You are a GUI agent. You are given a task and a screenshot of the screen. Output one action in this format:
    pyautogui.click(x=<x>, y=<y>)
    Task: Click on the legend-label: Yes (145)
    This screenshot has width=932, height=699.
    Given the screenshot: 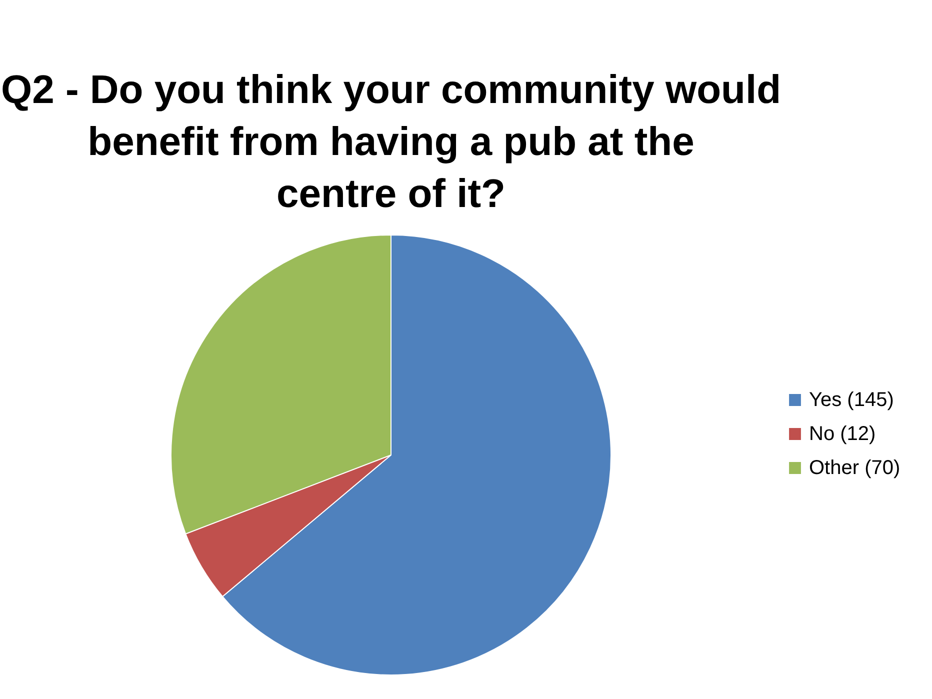 What is the action you would take?
    pyautogui.click(x=851, y=400)
    